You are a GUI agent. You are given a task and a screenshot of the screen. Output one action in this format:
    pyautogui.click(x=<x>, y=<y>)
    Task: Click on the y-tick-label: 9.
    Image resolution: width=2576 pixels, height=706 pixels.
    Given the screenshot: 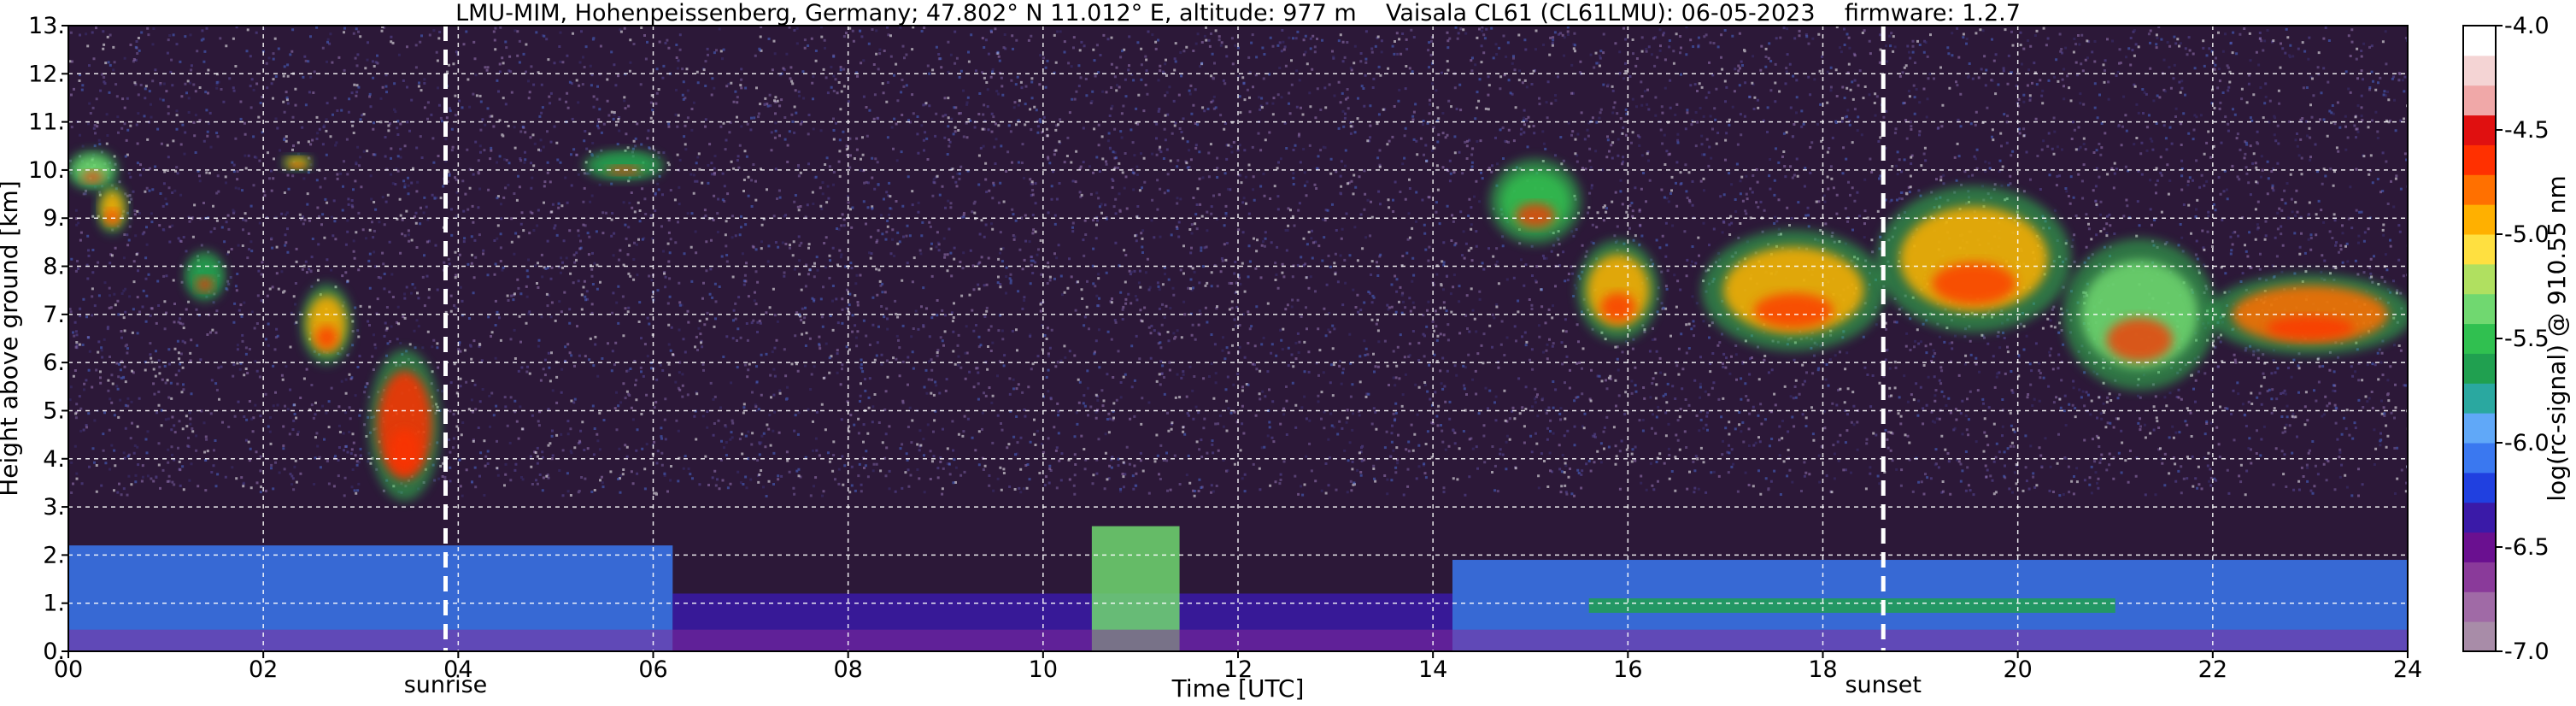 What is the action you would take?
    pyautogui.click(x=54, y=218)
    